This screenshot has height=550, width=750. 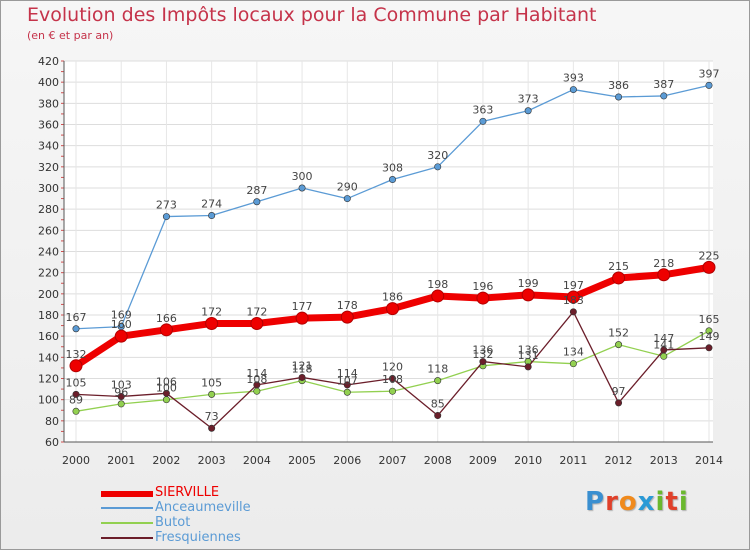 I want to click on data-label: 393, so click(x=573, y=78).